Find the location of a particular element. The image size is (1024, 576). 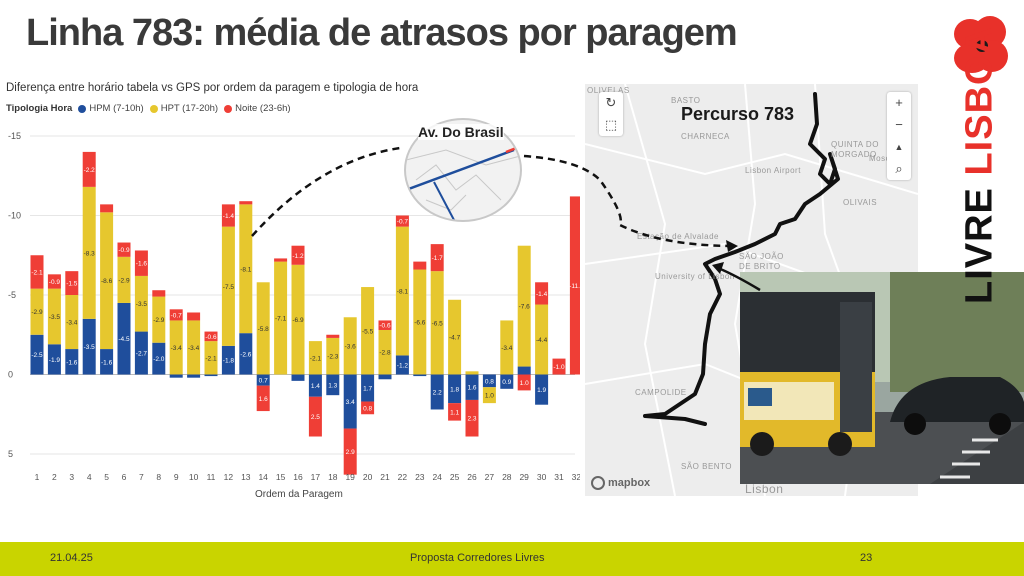

y-tick-label: 0 is located at coordinates (10, 375).